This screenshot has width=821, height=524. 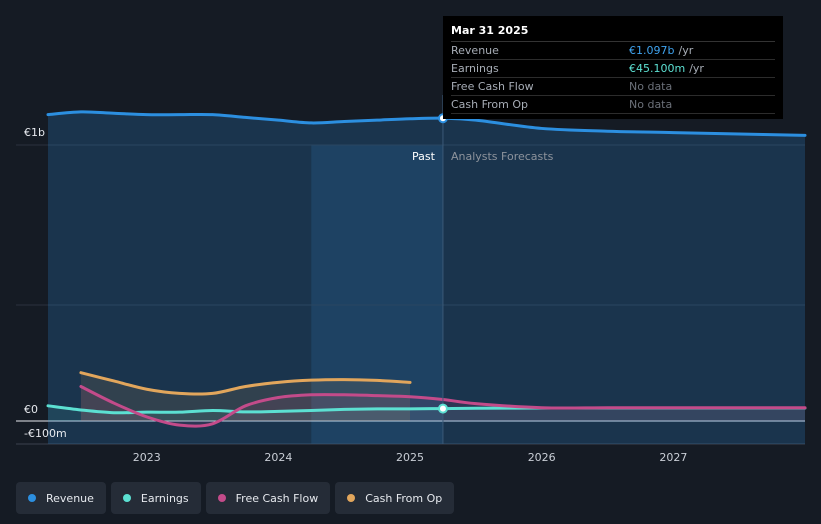 I want to click on cash-from-op-line, so click(x=245, y=383).